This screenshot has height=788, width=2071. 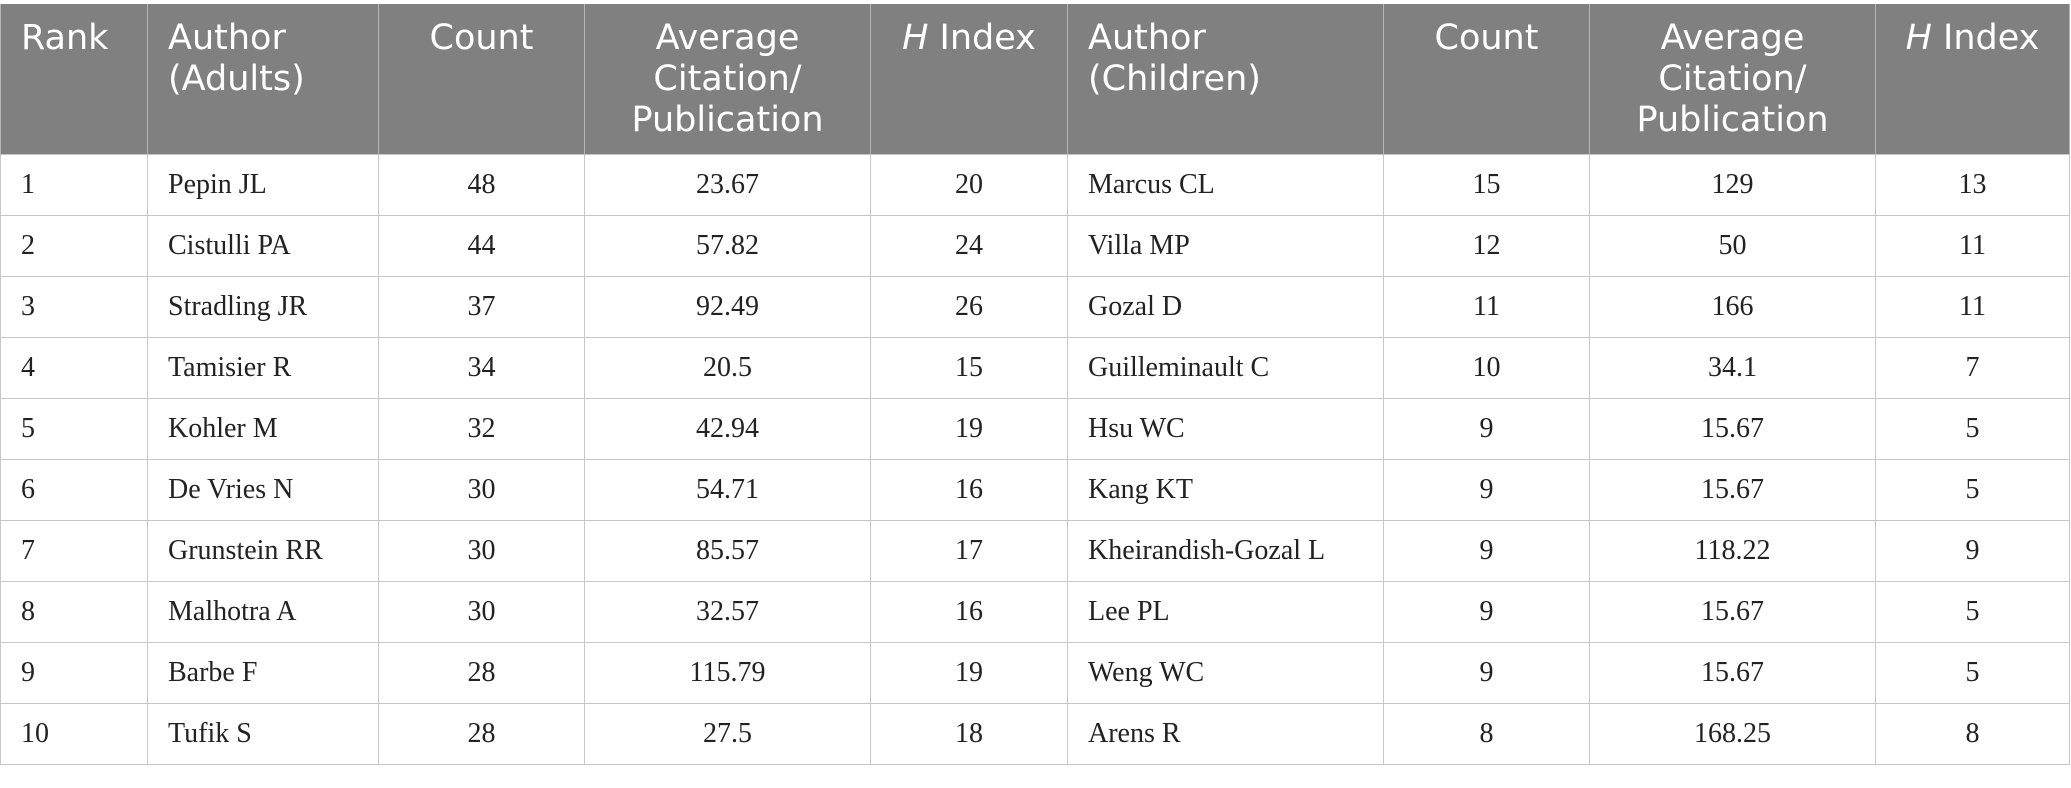 I want to click on cell-author-adults: Cistulli PA, so click(x=263, y=245).